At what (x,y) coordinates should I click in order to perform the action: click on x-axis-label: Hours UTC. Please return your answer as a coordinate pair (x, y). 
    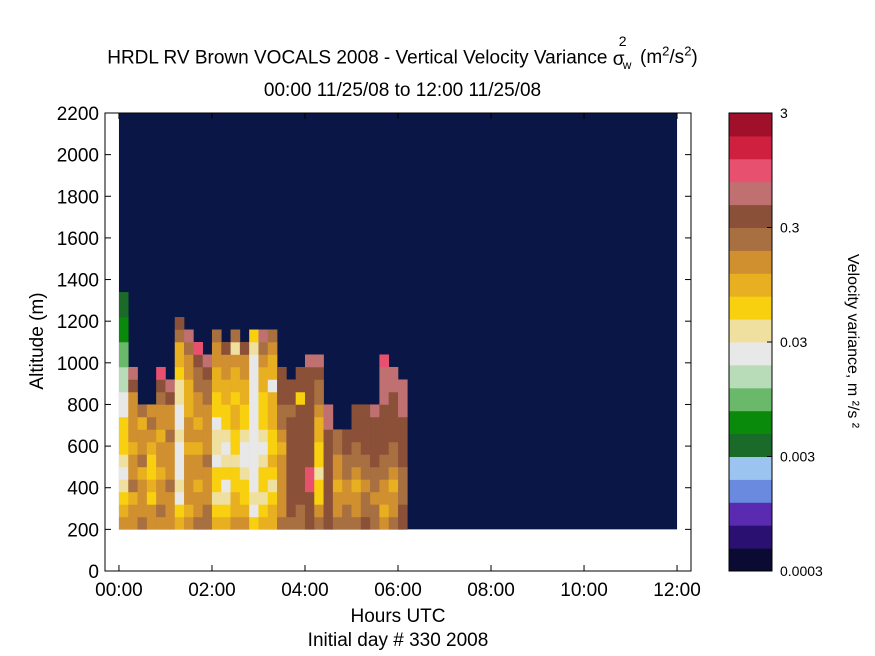
    Looking at the image, I should click on (398, 616).